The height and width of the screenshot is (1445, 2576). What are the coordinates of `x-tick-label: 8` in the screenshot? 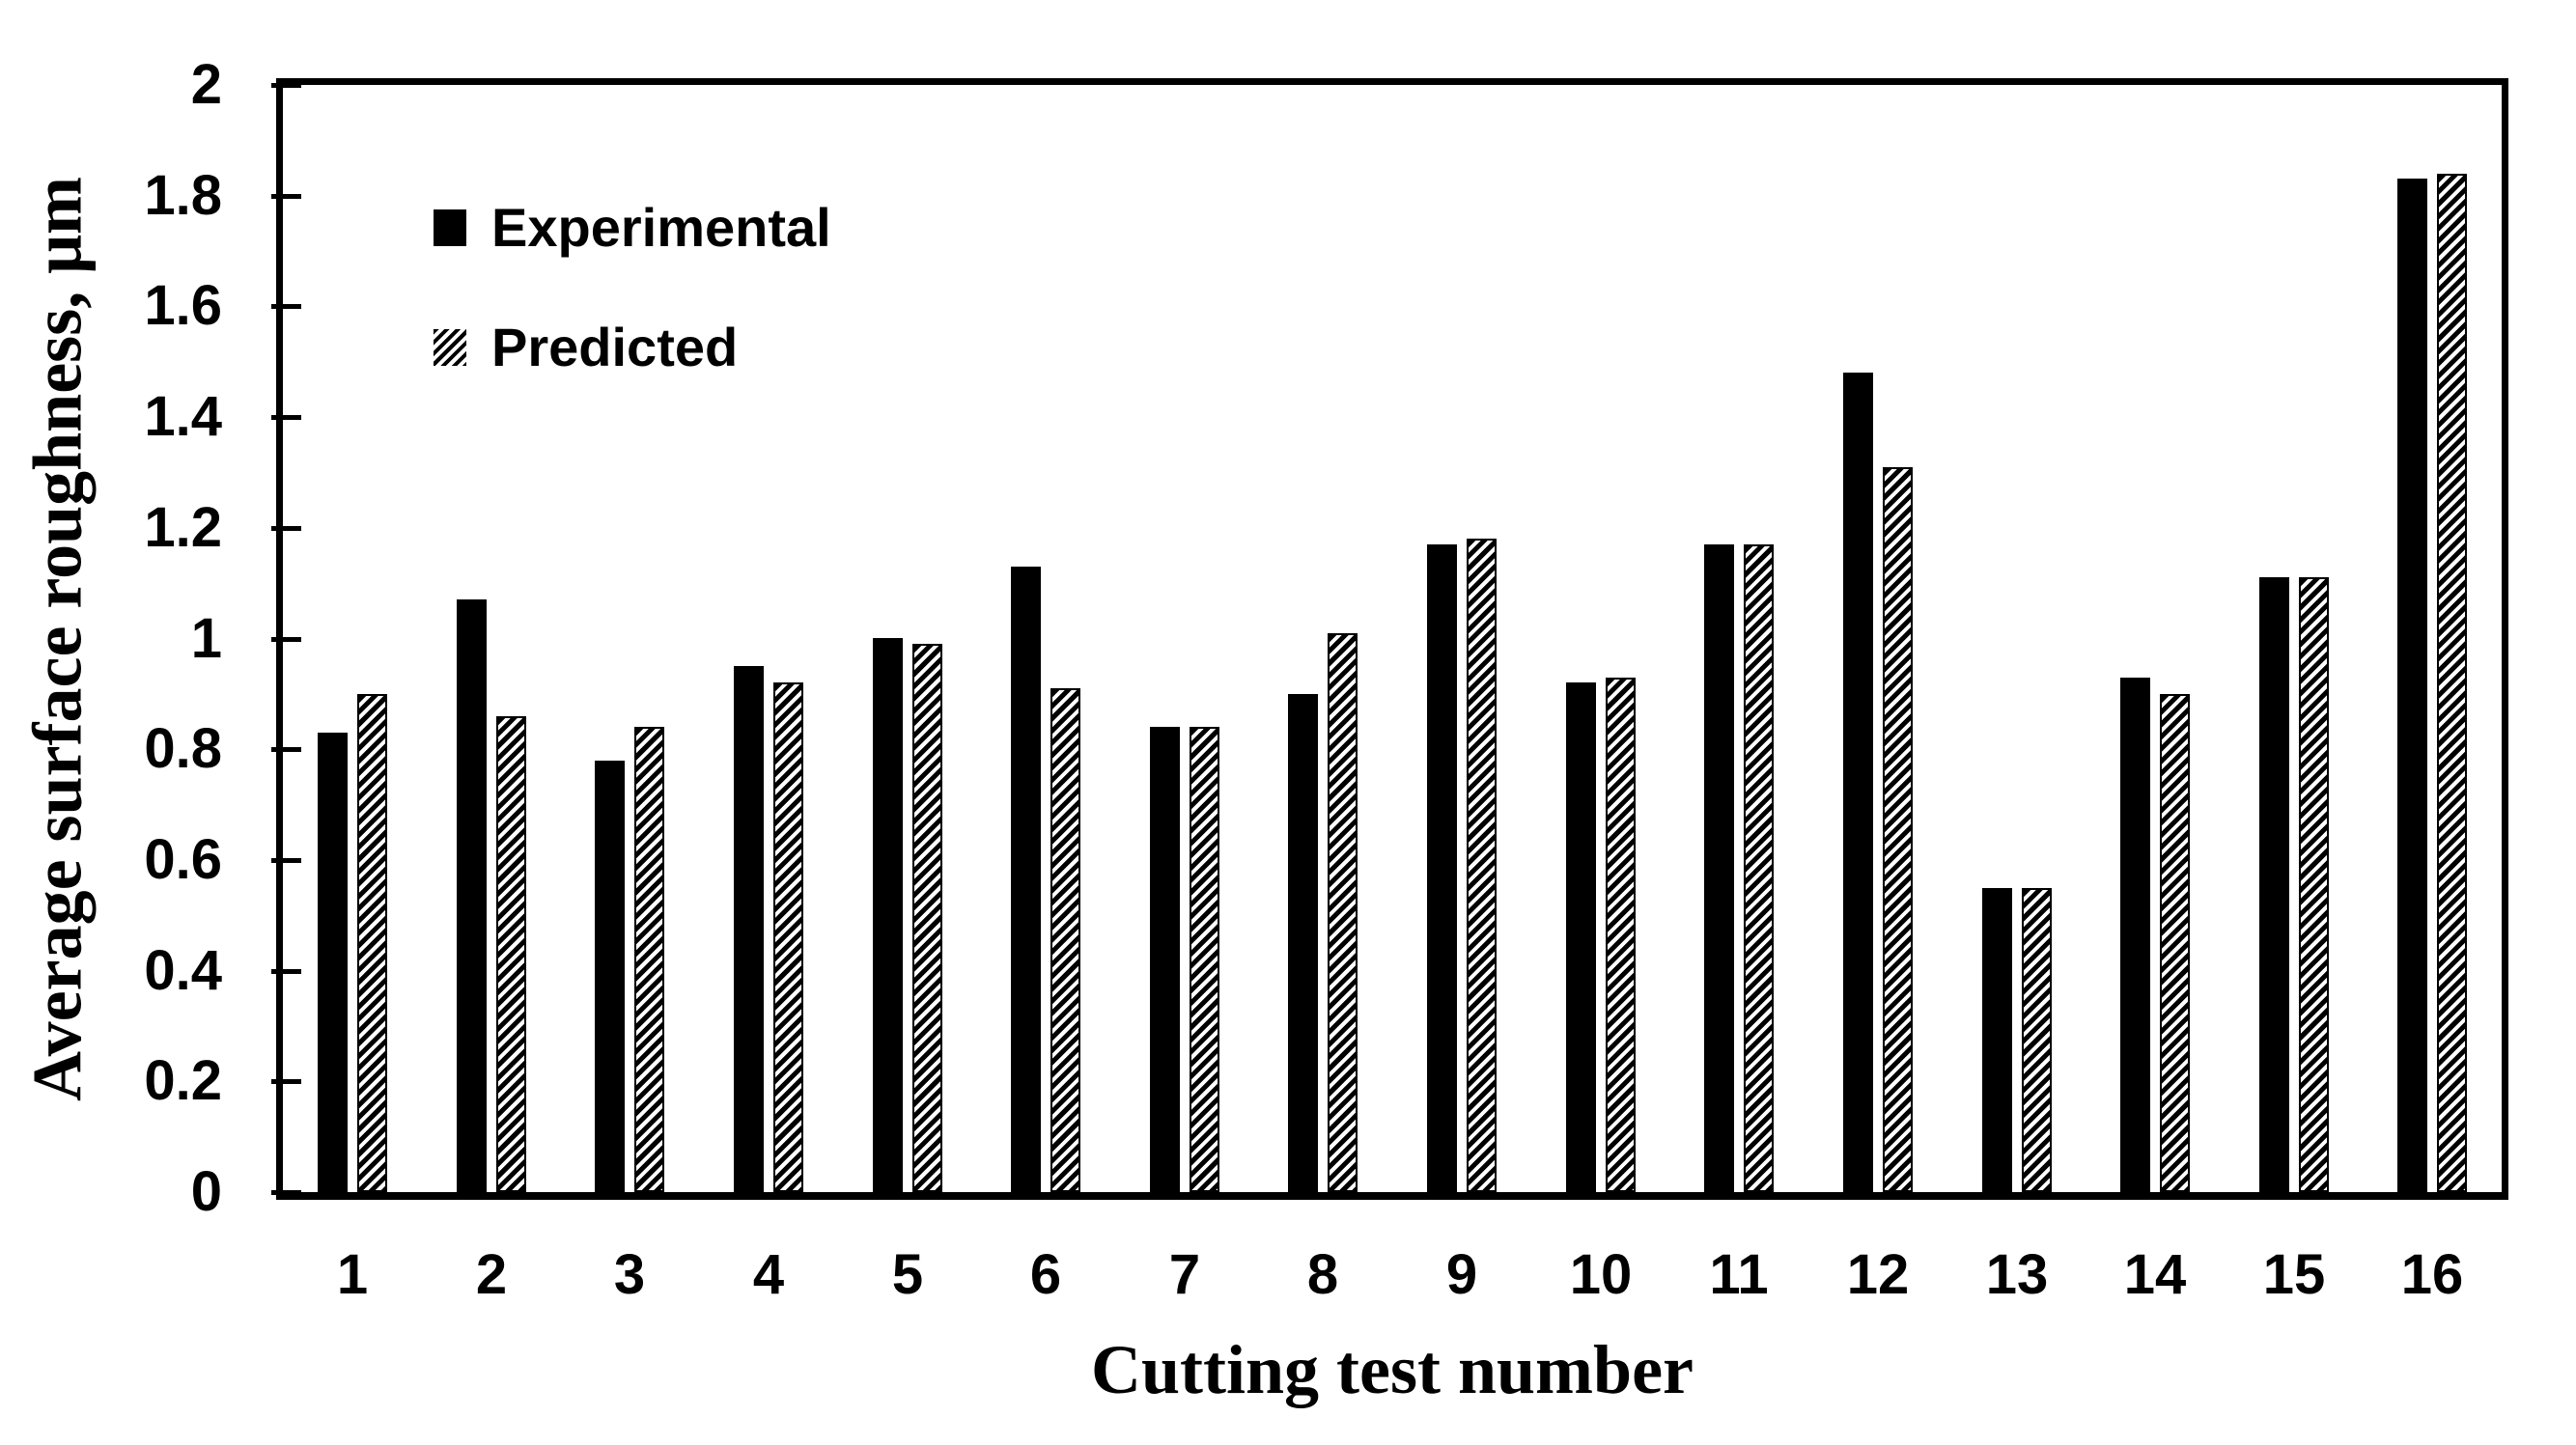 It's located at (1322, 1275).